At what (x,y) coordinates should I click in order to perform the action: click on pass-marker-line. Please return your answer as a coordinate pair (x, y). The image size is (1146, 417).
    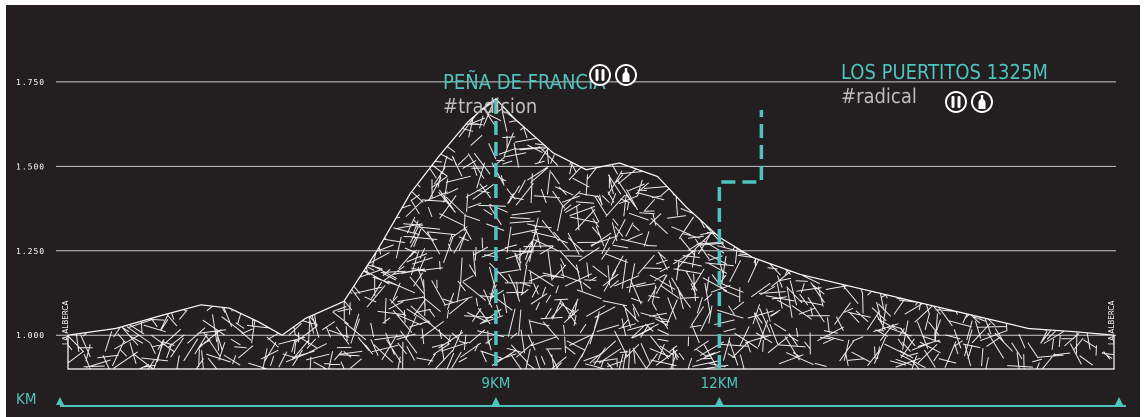
    Looking at the image, I should click on (740, 239).